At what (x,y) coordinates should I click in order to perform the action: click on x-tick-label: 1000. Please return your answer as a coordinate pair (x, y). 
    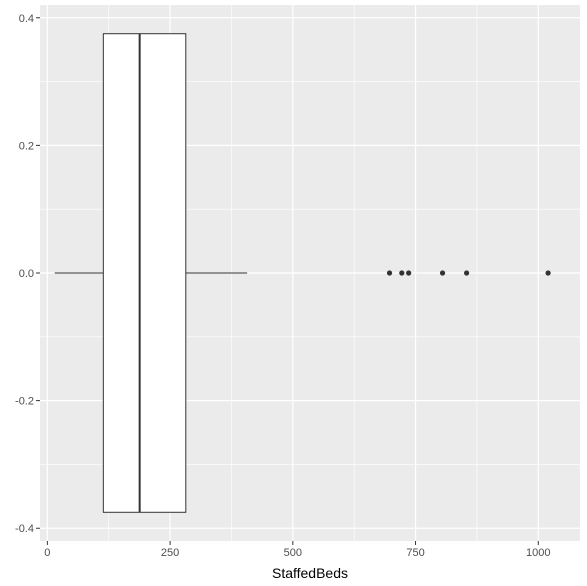
    Looking at the image, I should click on (538, 553).